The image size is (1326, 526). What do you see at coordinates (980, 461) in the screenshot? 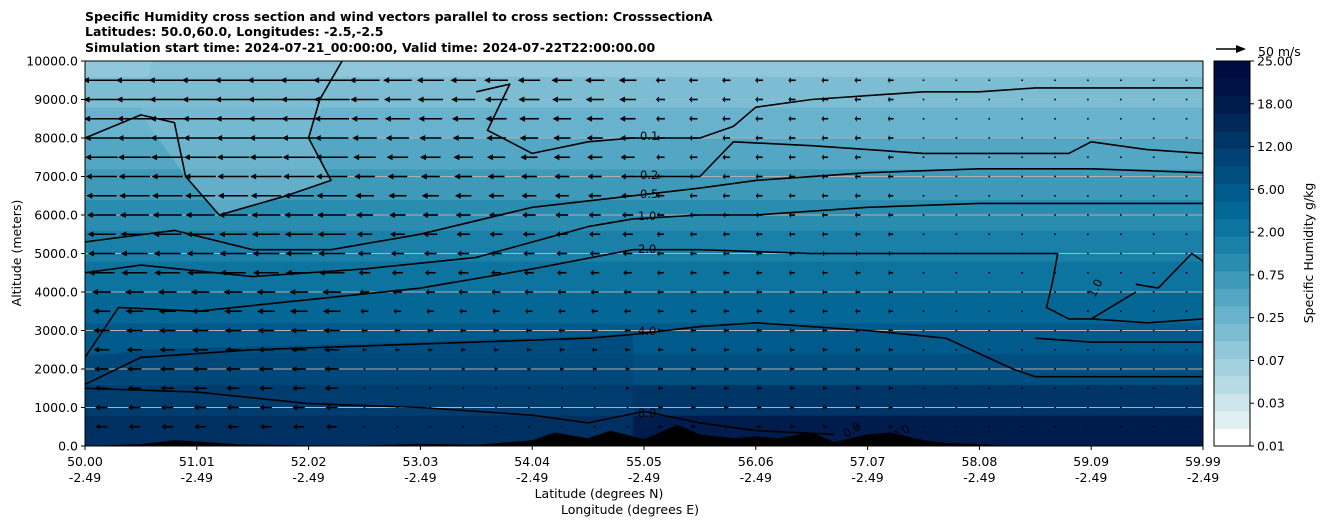
I see `x-tick-label-lat: 58.08` at bounding box center [980, 461].